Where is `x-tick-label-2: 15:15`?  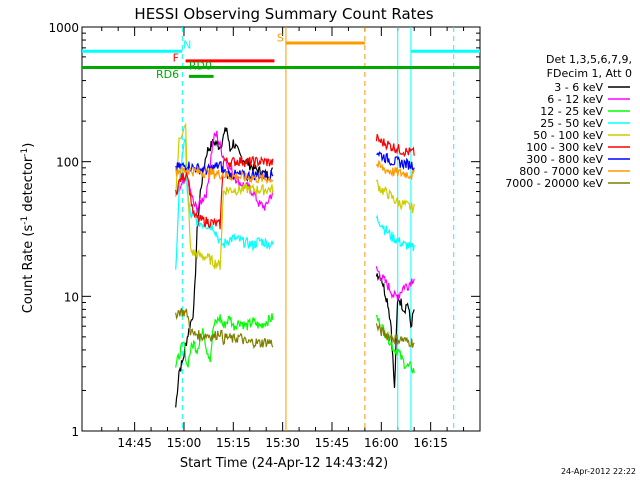 x-tick-label-2: 15:15 is located at coordinates (233, 443).